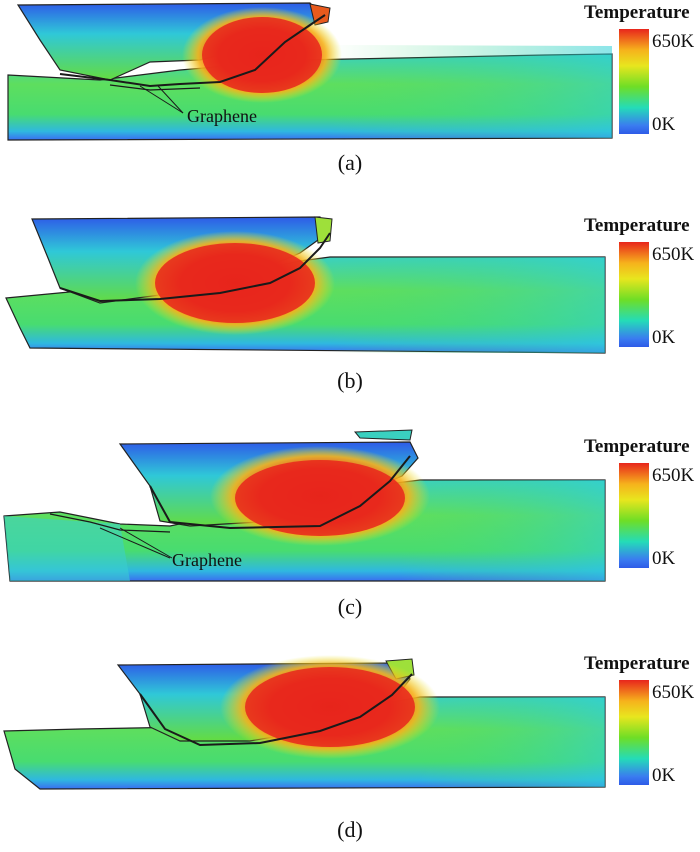  Describe the element at coordinates (304, 722) in the screenshot. I see `temperature-field-d` at that location.